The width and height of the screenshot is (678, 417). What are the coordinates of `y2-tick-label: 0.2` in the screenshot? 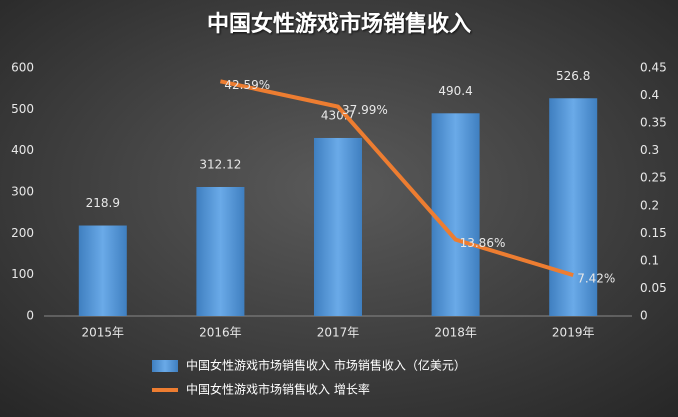 It's located at (649, 205).